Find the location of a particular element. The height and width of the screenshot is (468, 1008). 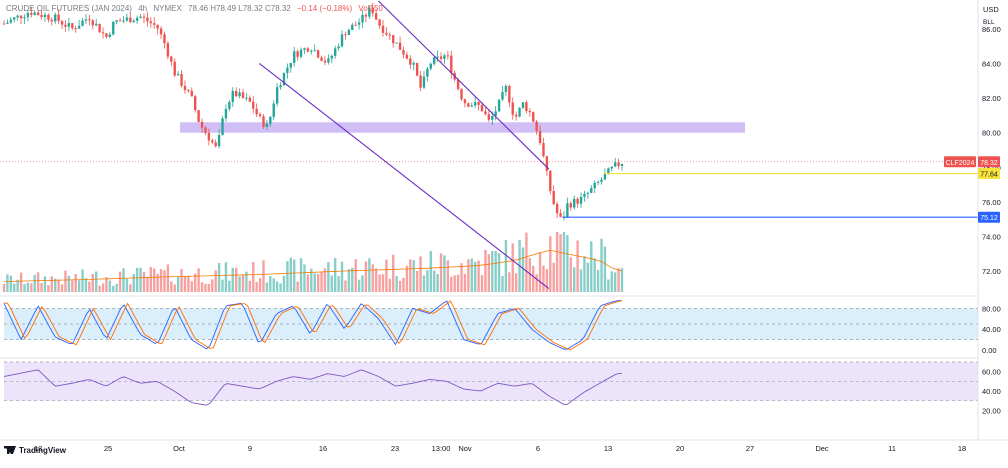

time-tick-label: Nov is located at coordinates (465, 448).